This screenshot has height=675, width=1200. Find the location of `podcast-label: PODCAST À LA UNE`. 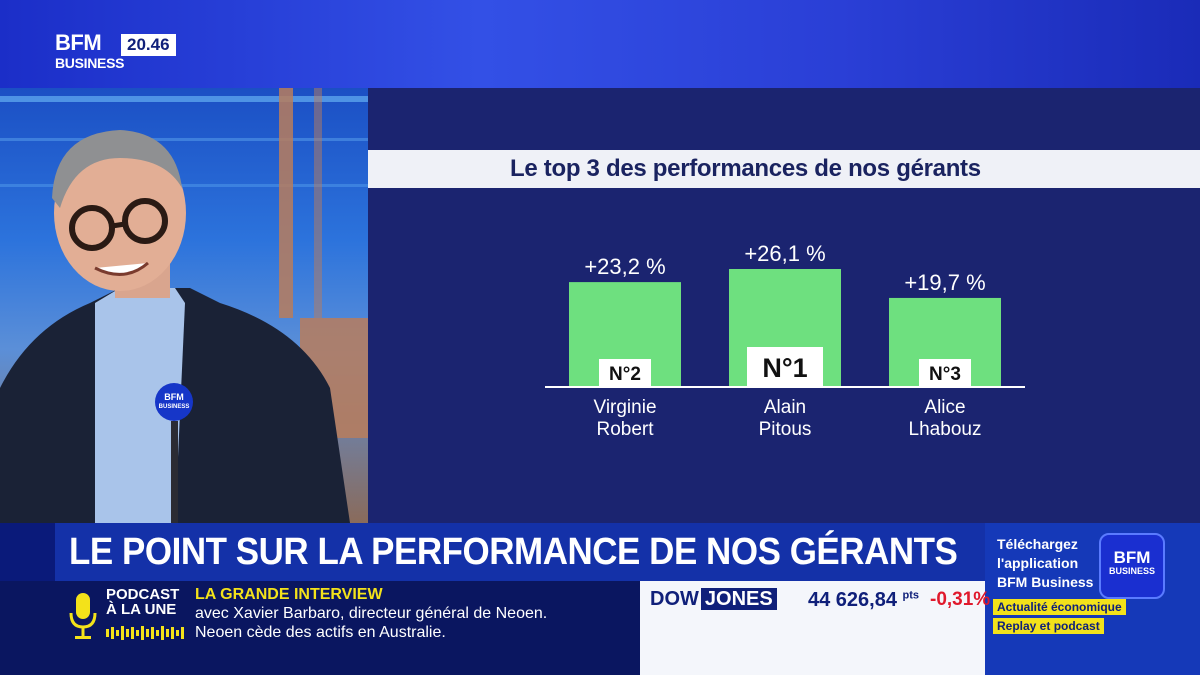

podcast-label: PODCAST À LA UNE is located at coordinates (142, 602).